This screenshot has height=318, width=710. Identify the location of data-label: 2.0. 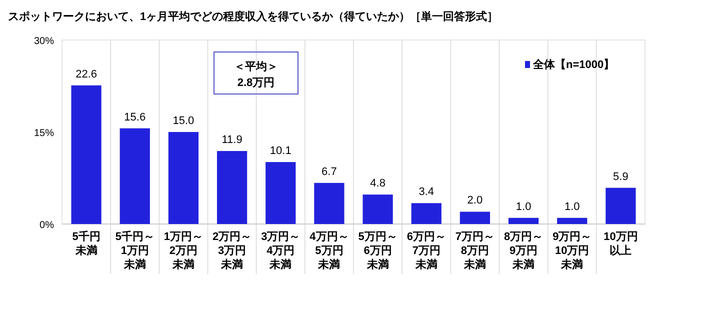
(475, 200).